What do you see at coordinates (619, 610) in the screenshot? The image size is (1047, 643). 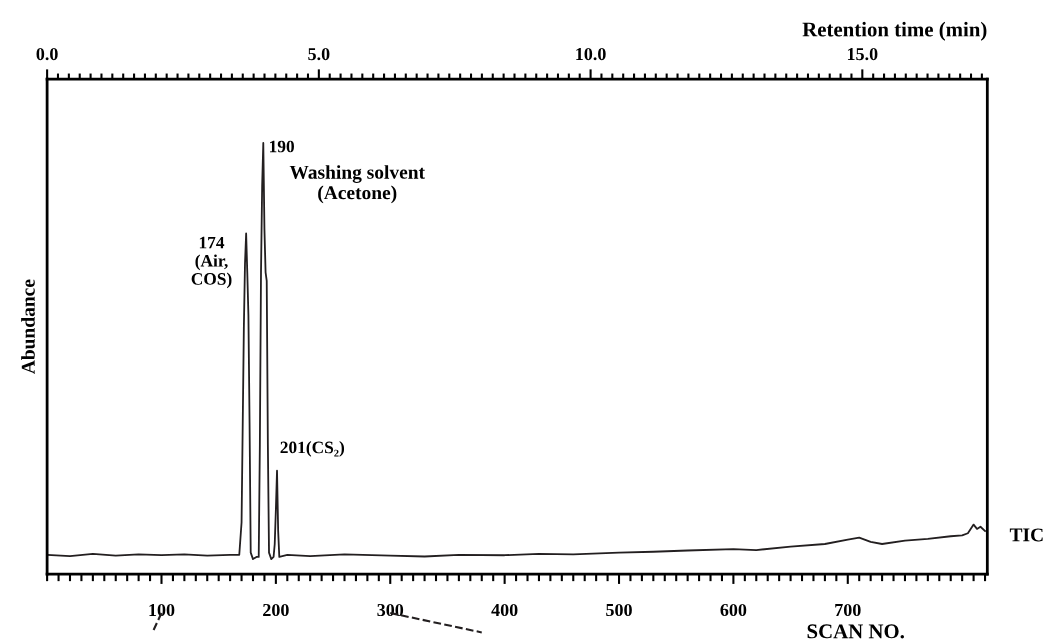 I see `x-tick-label: 500` at bounding box center [619, 610].